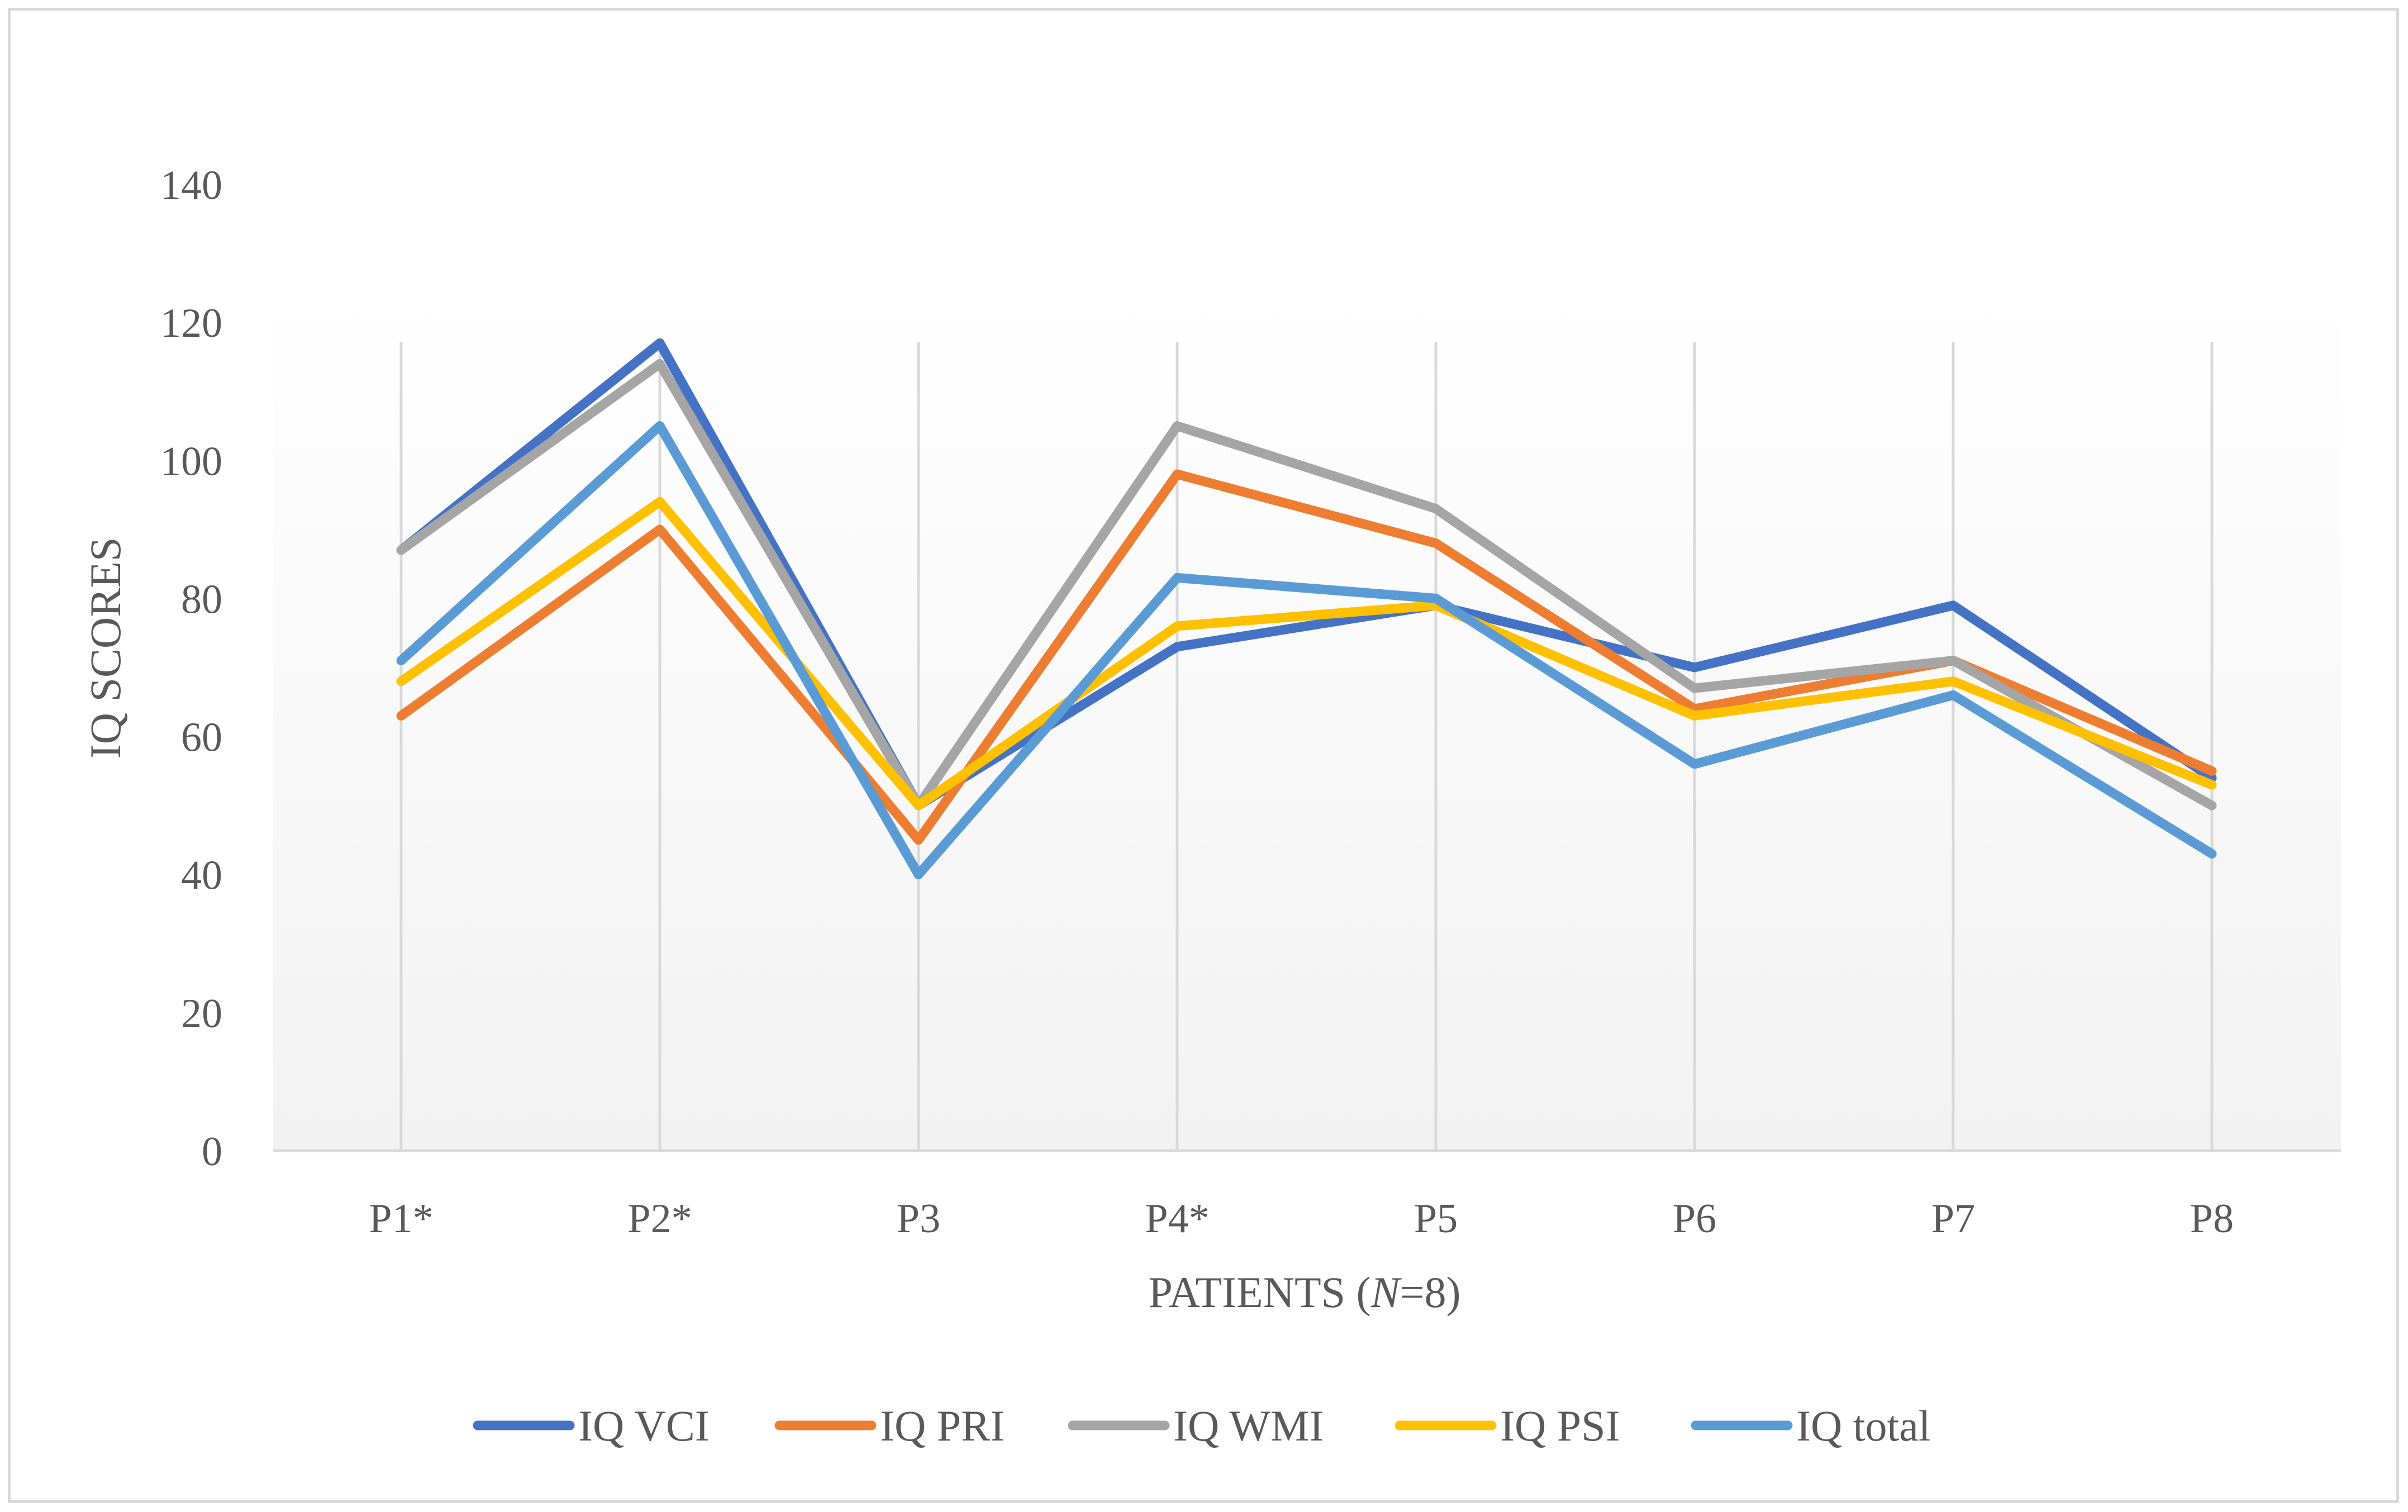  Describe the element at coordinates (202, 1014) in the screenshot. I see `y-tick-label: 20` at that location.